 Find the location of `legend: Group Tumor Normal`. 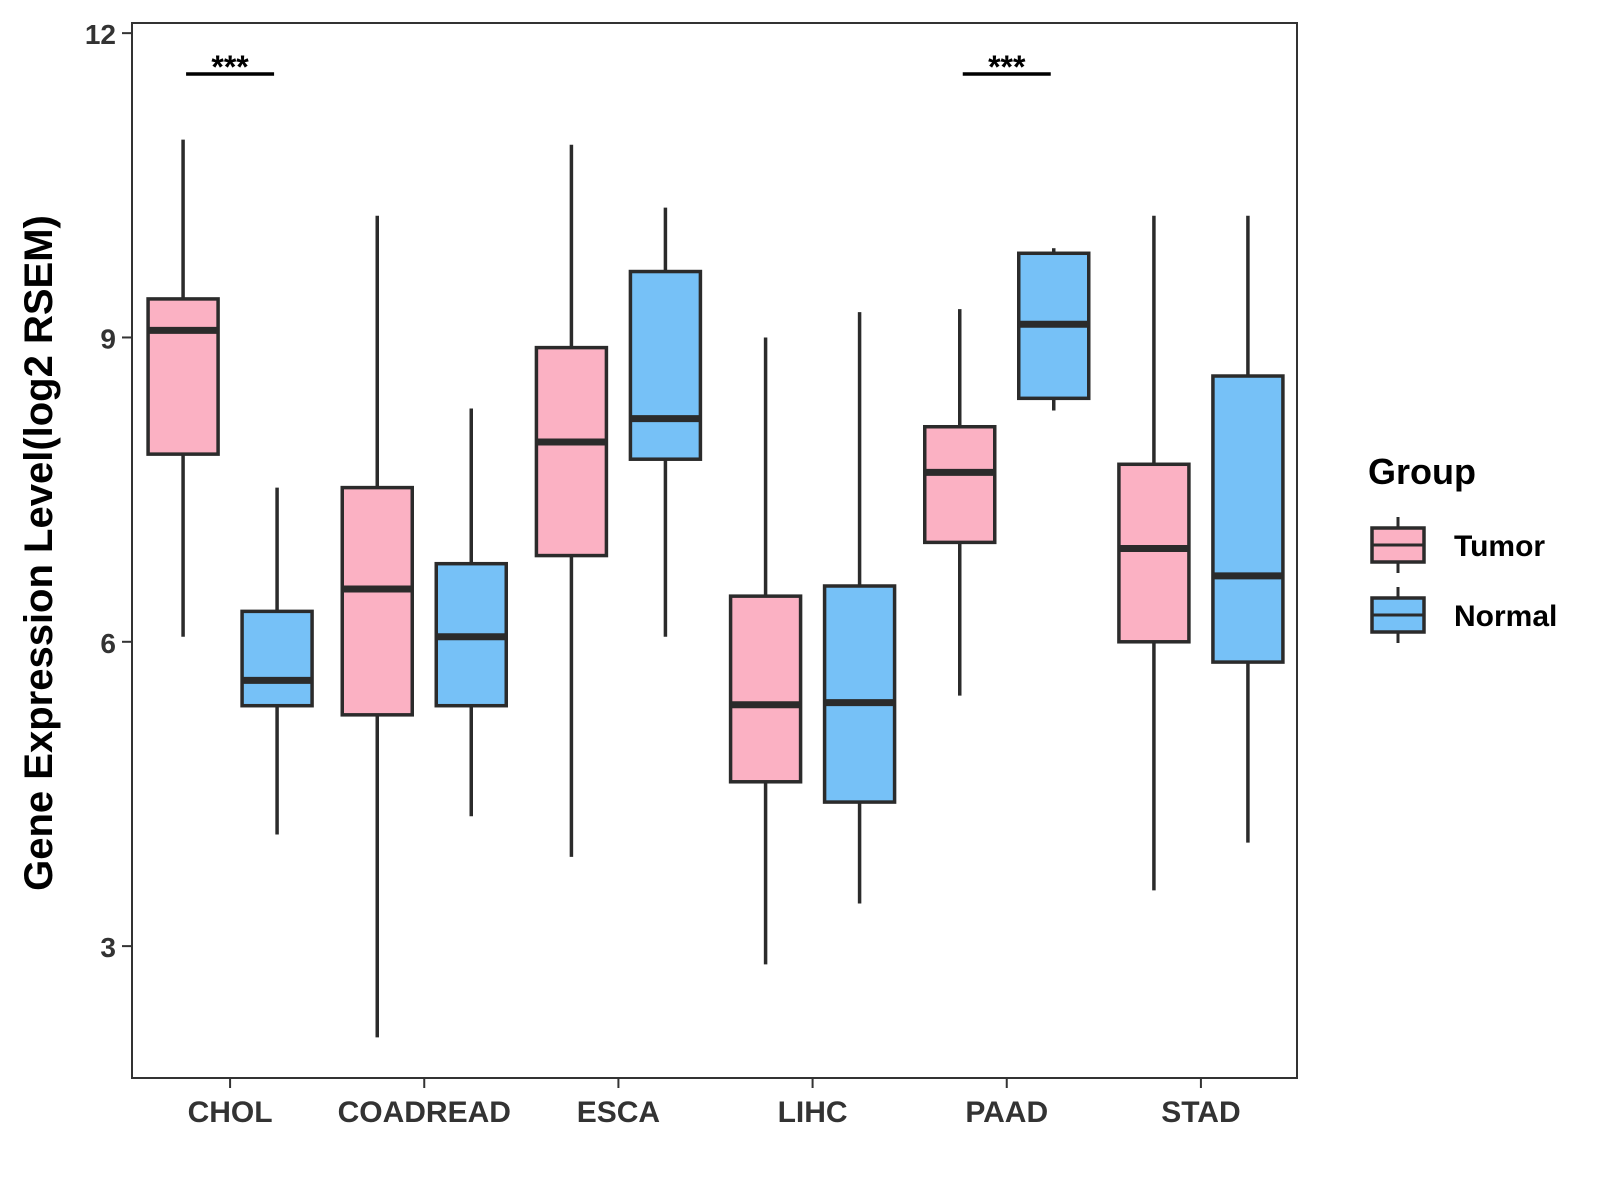

legend: Group Tumor Normal is located at coordinates (1462, 547).